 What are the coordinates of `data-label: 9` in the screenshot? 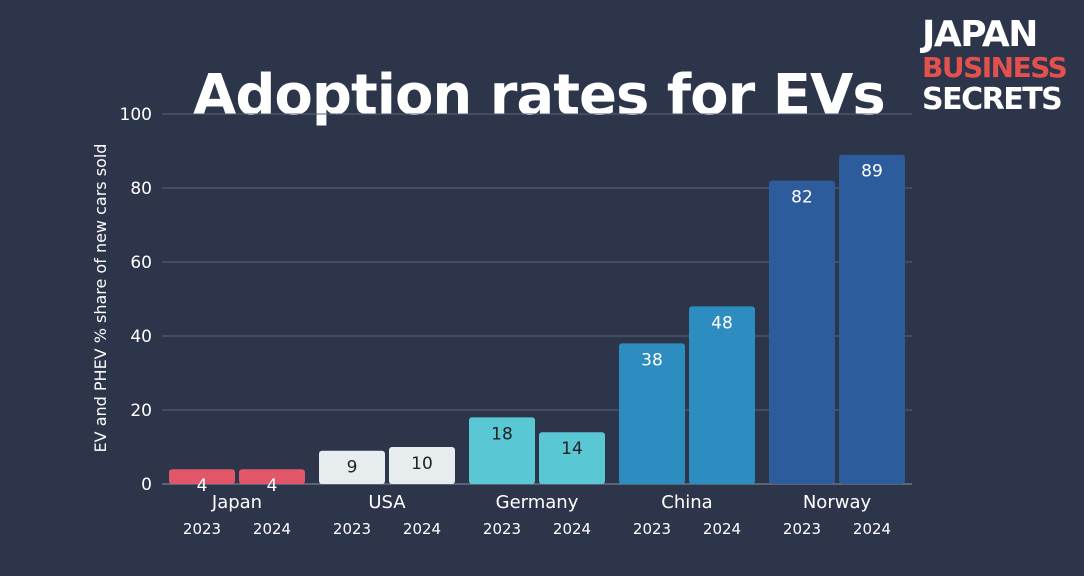 It's located at (352, 468).